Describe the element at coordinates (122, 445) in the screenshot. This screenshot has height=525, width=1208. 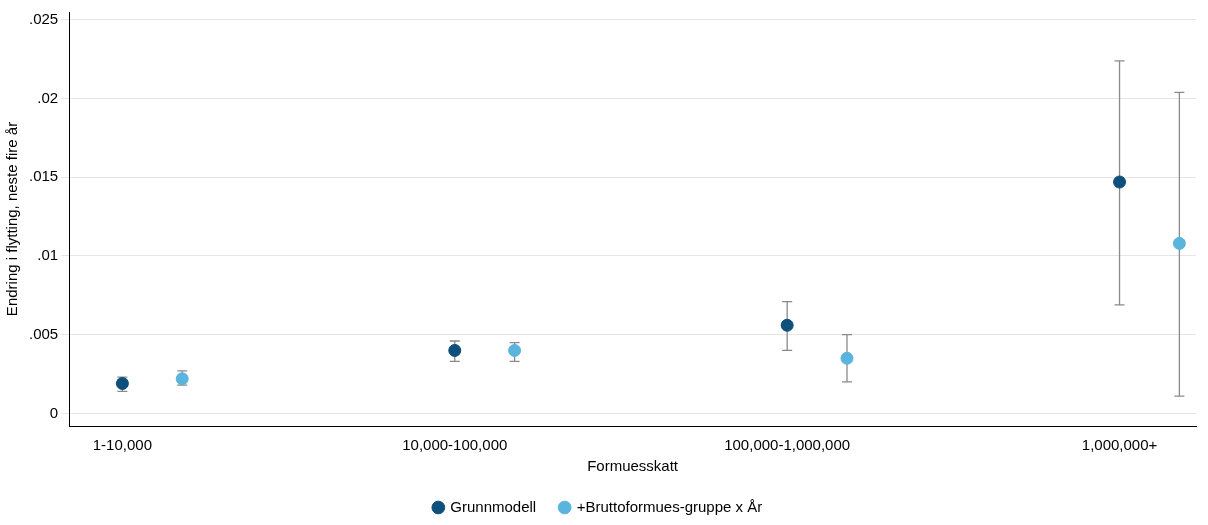
I see `x-tick-label: 1-10,000` at that location.